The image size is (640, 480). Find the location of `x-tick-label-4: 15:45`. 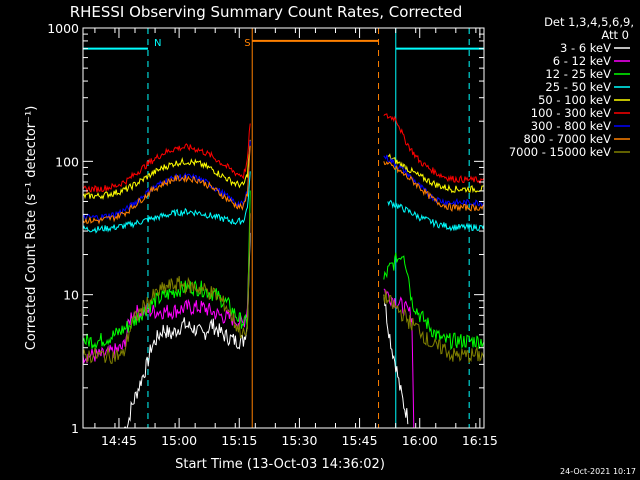

x-tick-label-4: 15:45 is located at coordinates (360, 440).